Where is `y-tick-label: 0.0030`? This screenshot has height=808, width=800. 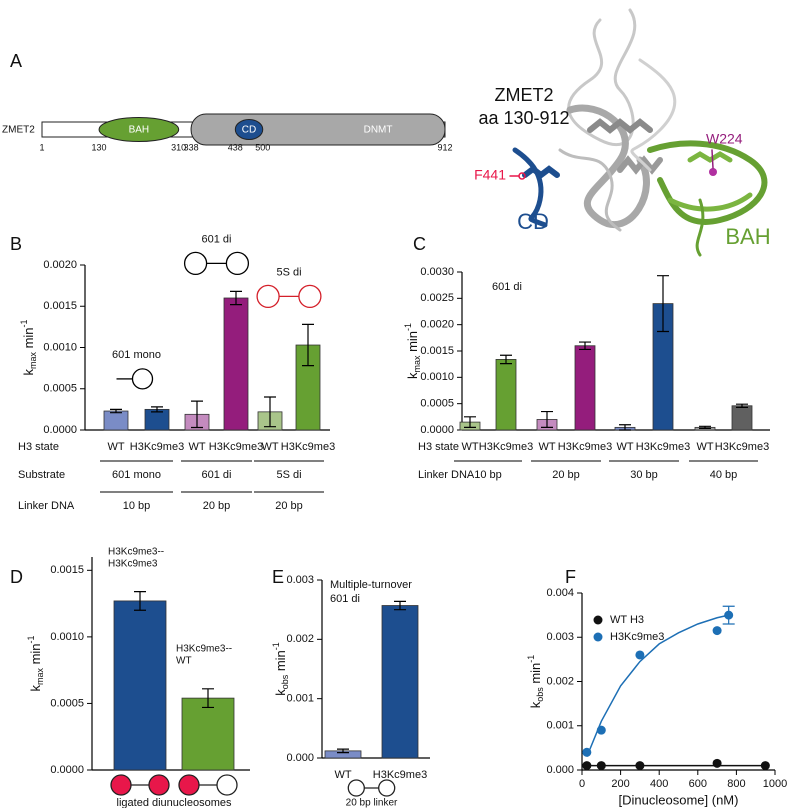 y-tick-label: 0.0030 is located at coordinates (437, 272).